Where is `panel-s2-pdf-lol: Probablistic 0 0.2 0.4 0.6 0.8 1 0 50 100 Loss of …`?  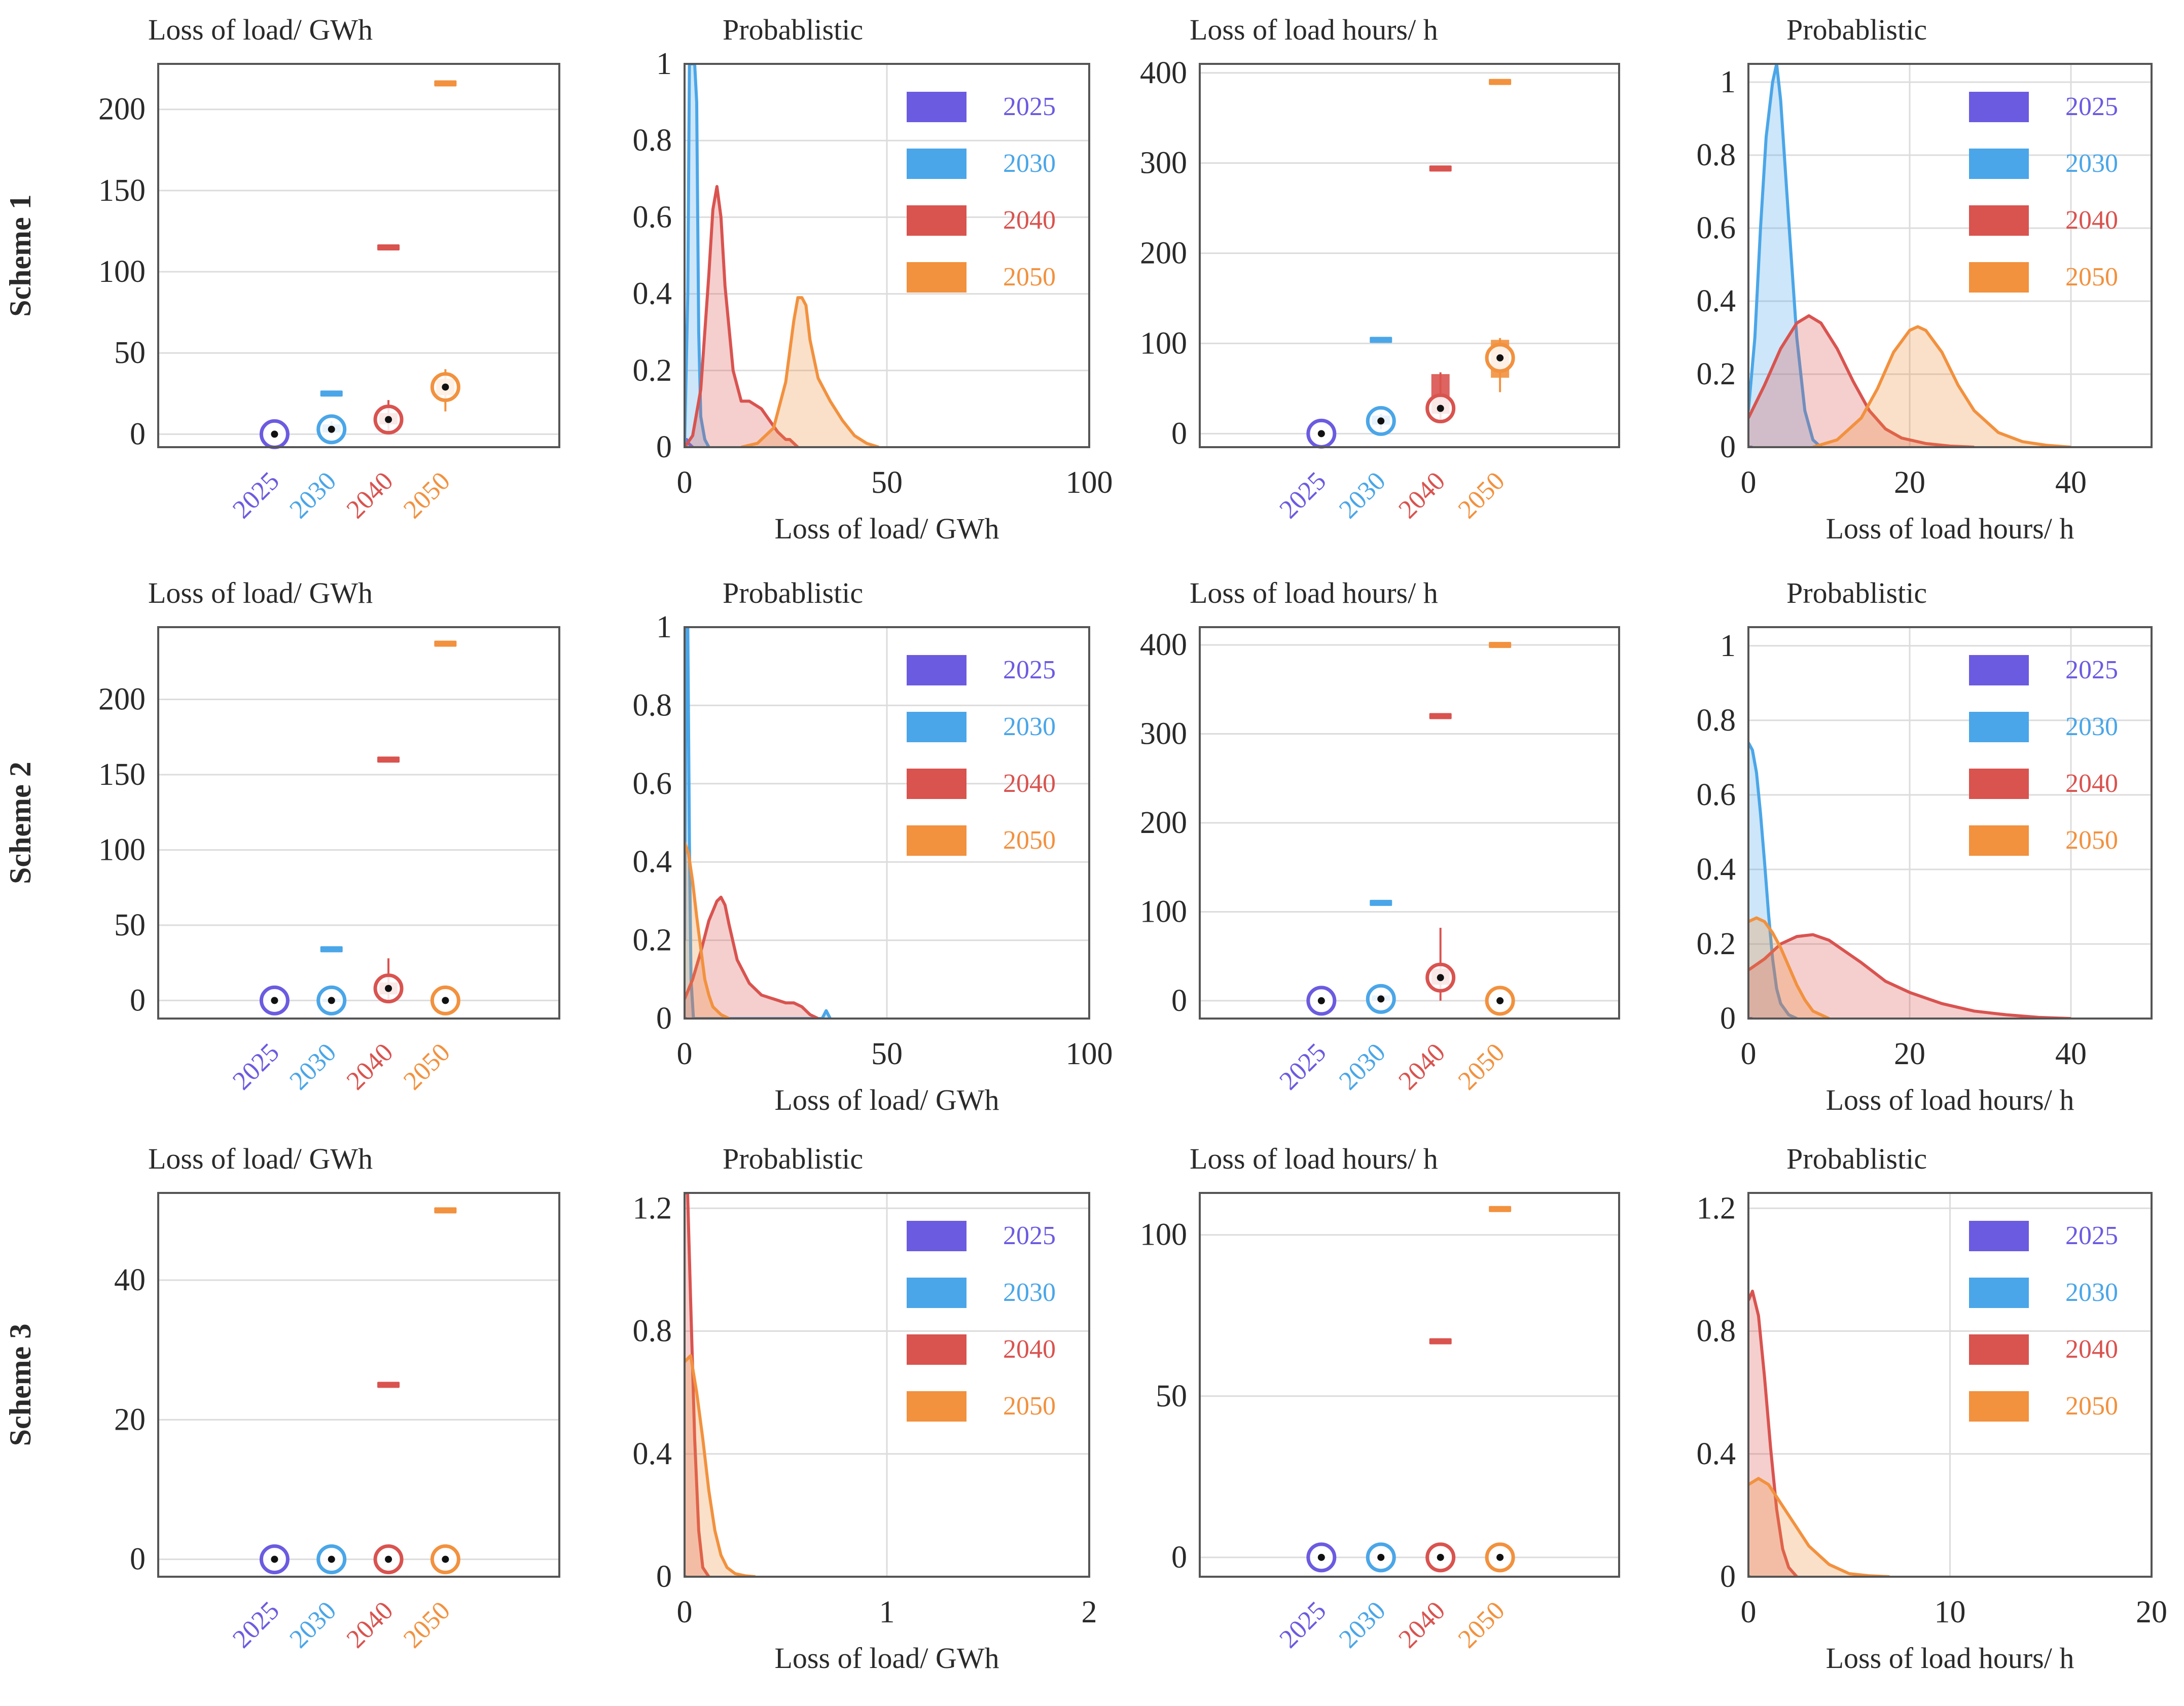
panel-s2-pdf-lol: Probablistic 0 0.2 0.4 0.6 0.8 1 0 50 100 Loss of … is located at coordinates (873, 846).